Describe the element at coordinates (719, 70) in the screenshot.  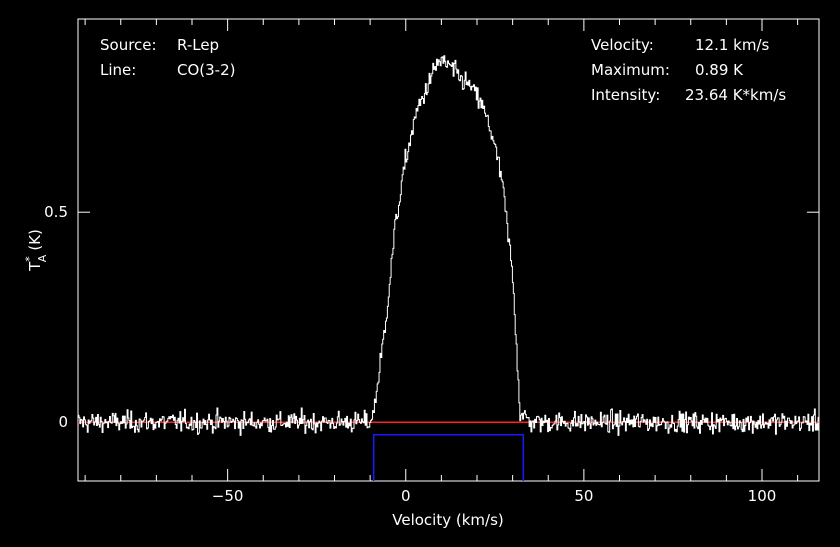
I see `maximum-value: 0.89 K` at that location.